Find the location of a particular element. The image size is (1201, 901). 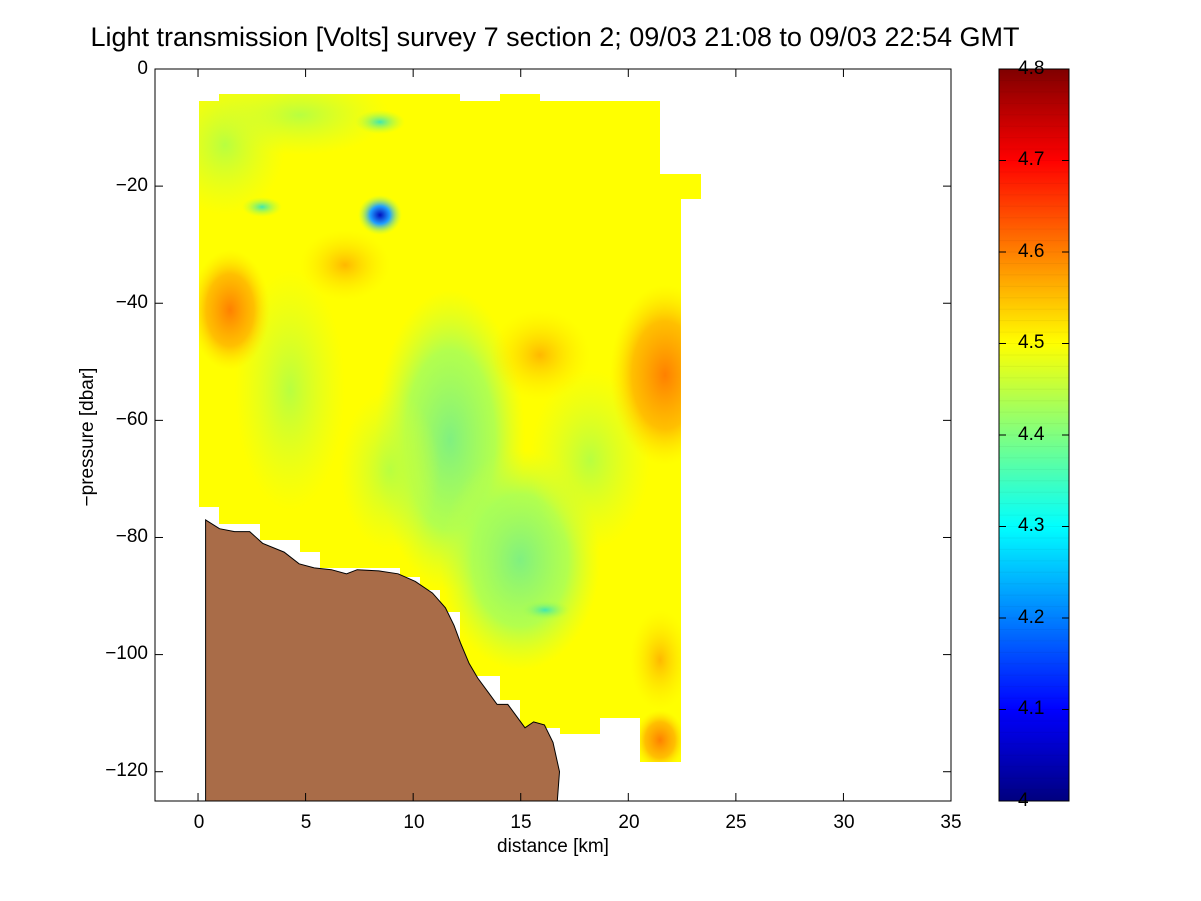

y-tick-label: −120 is located at coordinates (126, 770).